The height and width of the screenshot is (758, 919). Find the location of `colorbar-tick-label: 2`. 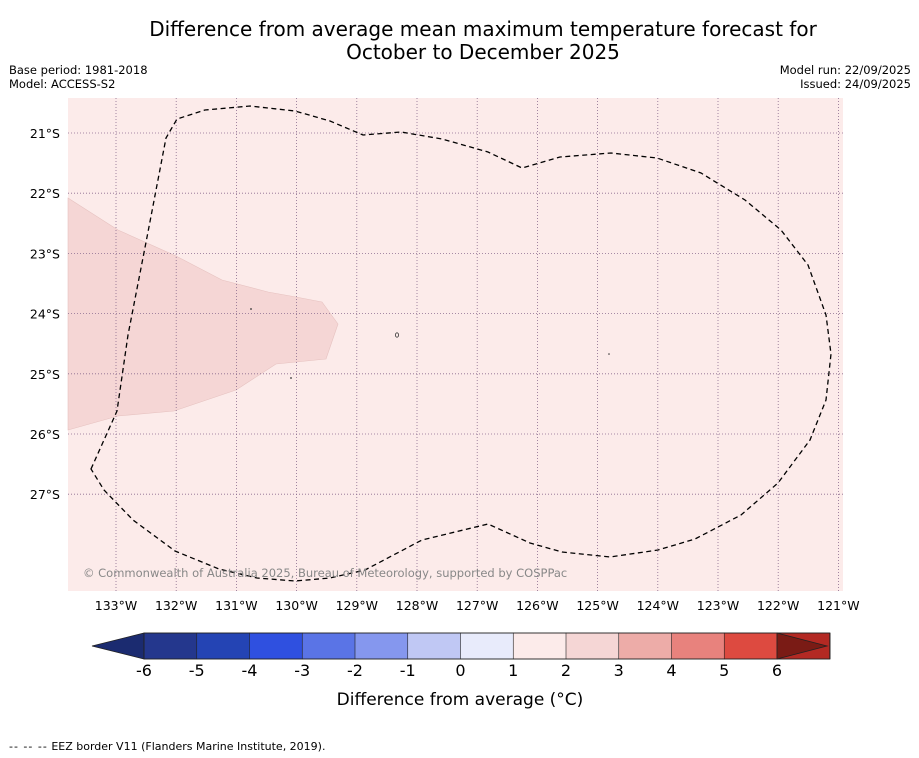

colorbar-tick-label: 2 is located at coordinates (566, 670).